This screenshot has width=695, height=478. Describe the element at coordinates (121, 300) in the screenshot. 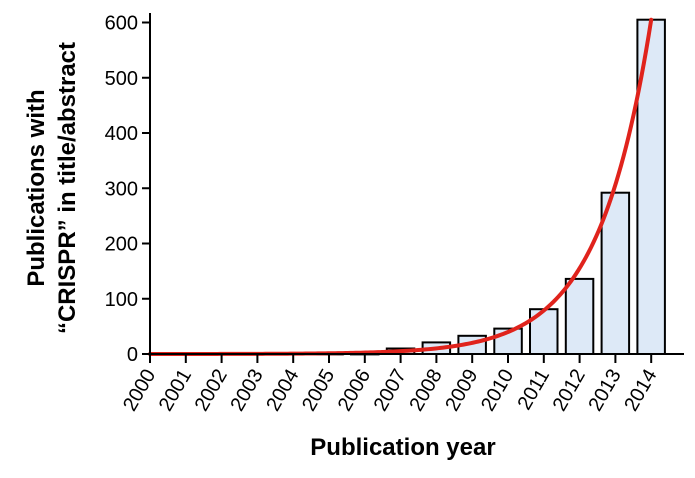

I see `y-tick-label-100: 100` at that location.